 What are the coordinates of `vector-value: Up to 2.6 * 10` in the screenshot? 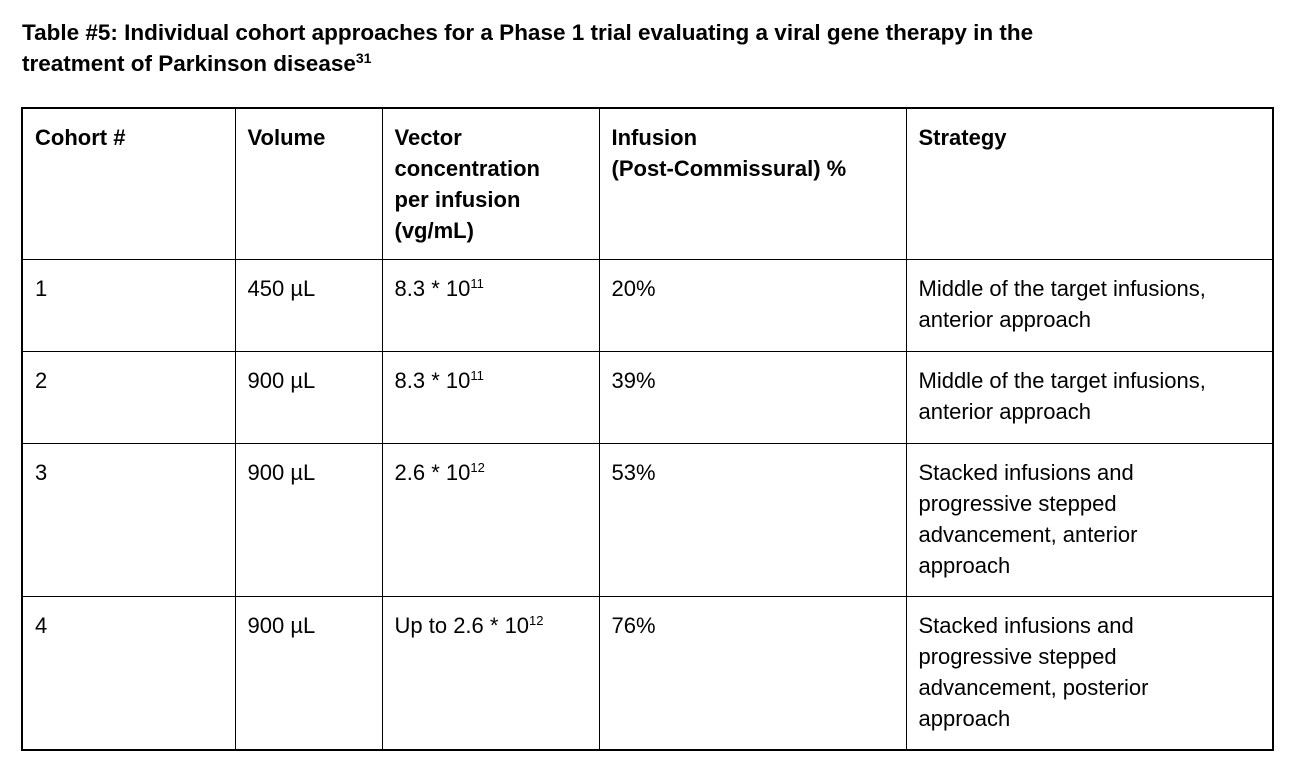 It's located at (462, 625).